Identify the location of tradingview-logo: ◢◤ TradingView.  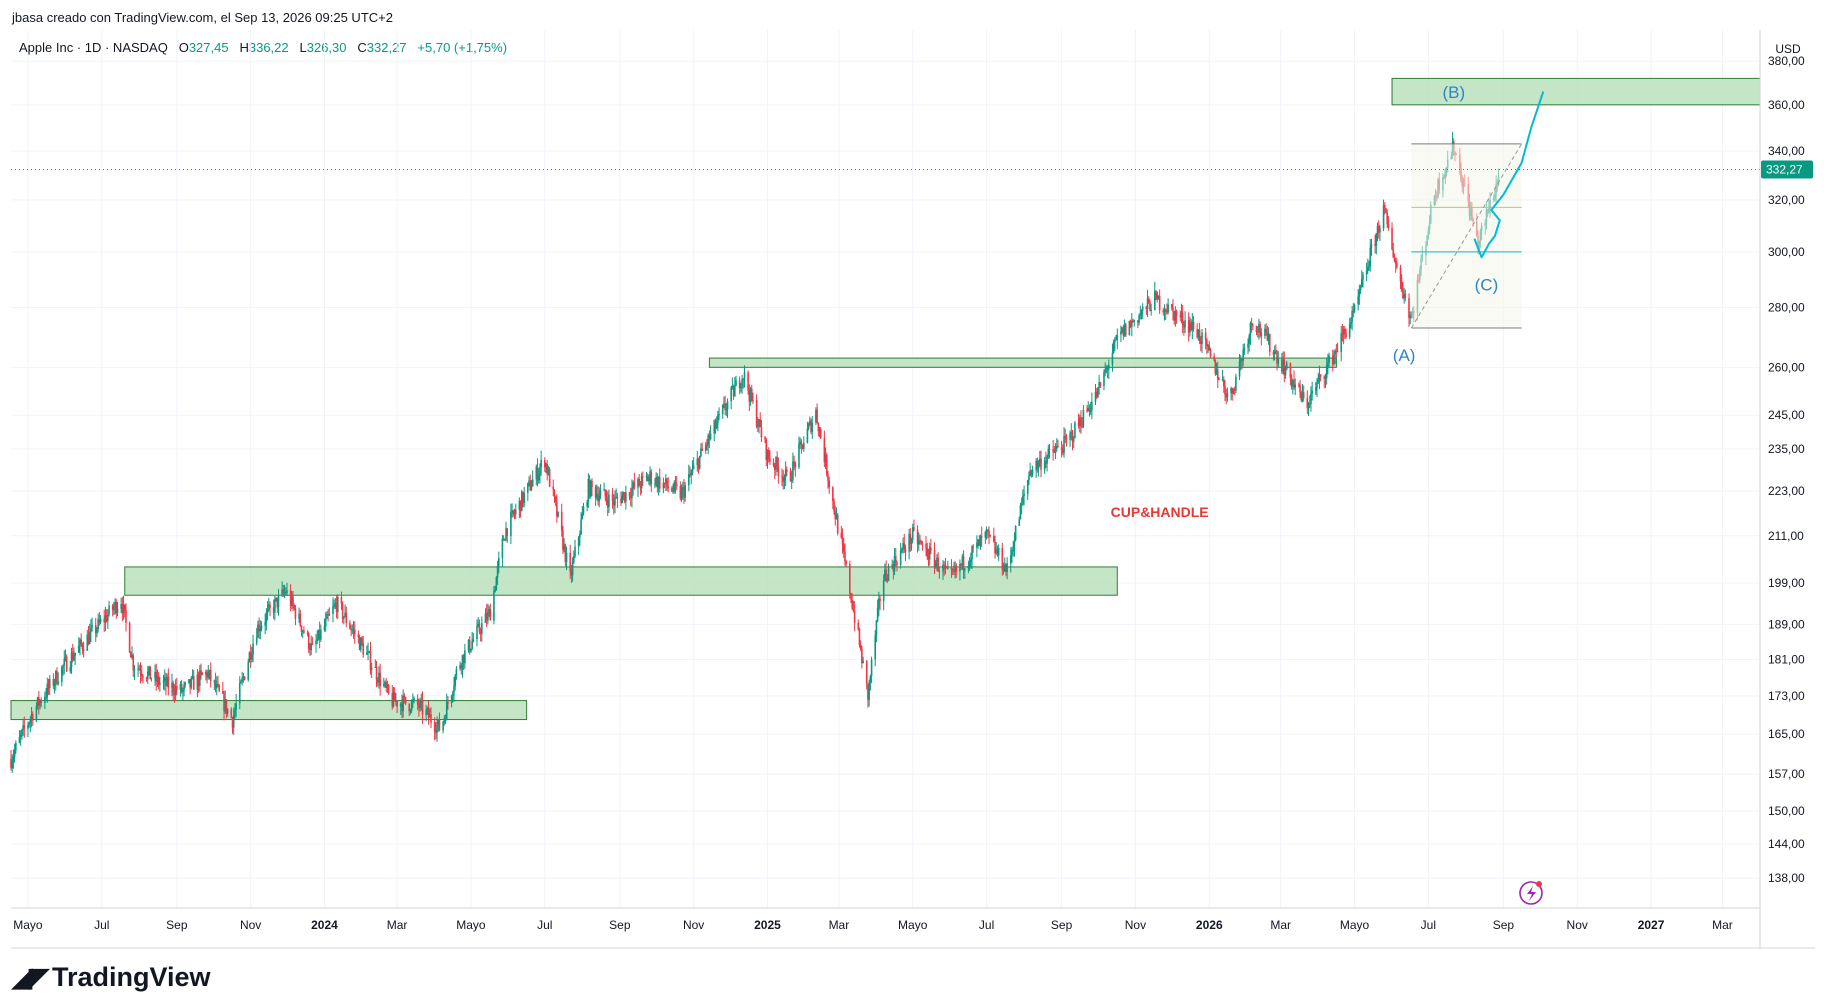
(111, 977).